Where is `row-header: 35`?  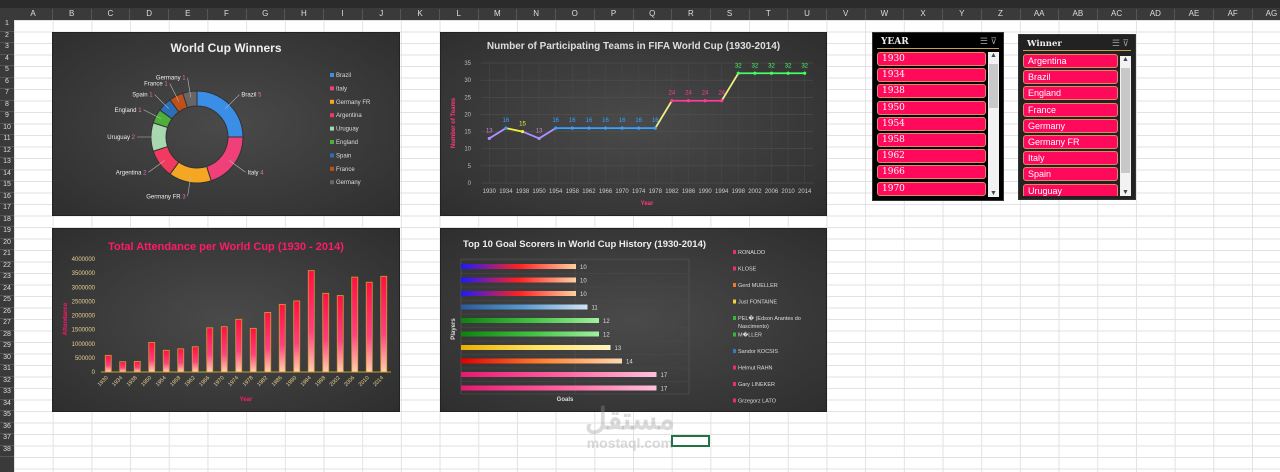
row-header: 35 is located at coordinates (7, 417).